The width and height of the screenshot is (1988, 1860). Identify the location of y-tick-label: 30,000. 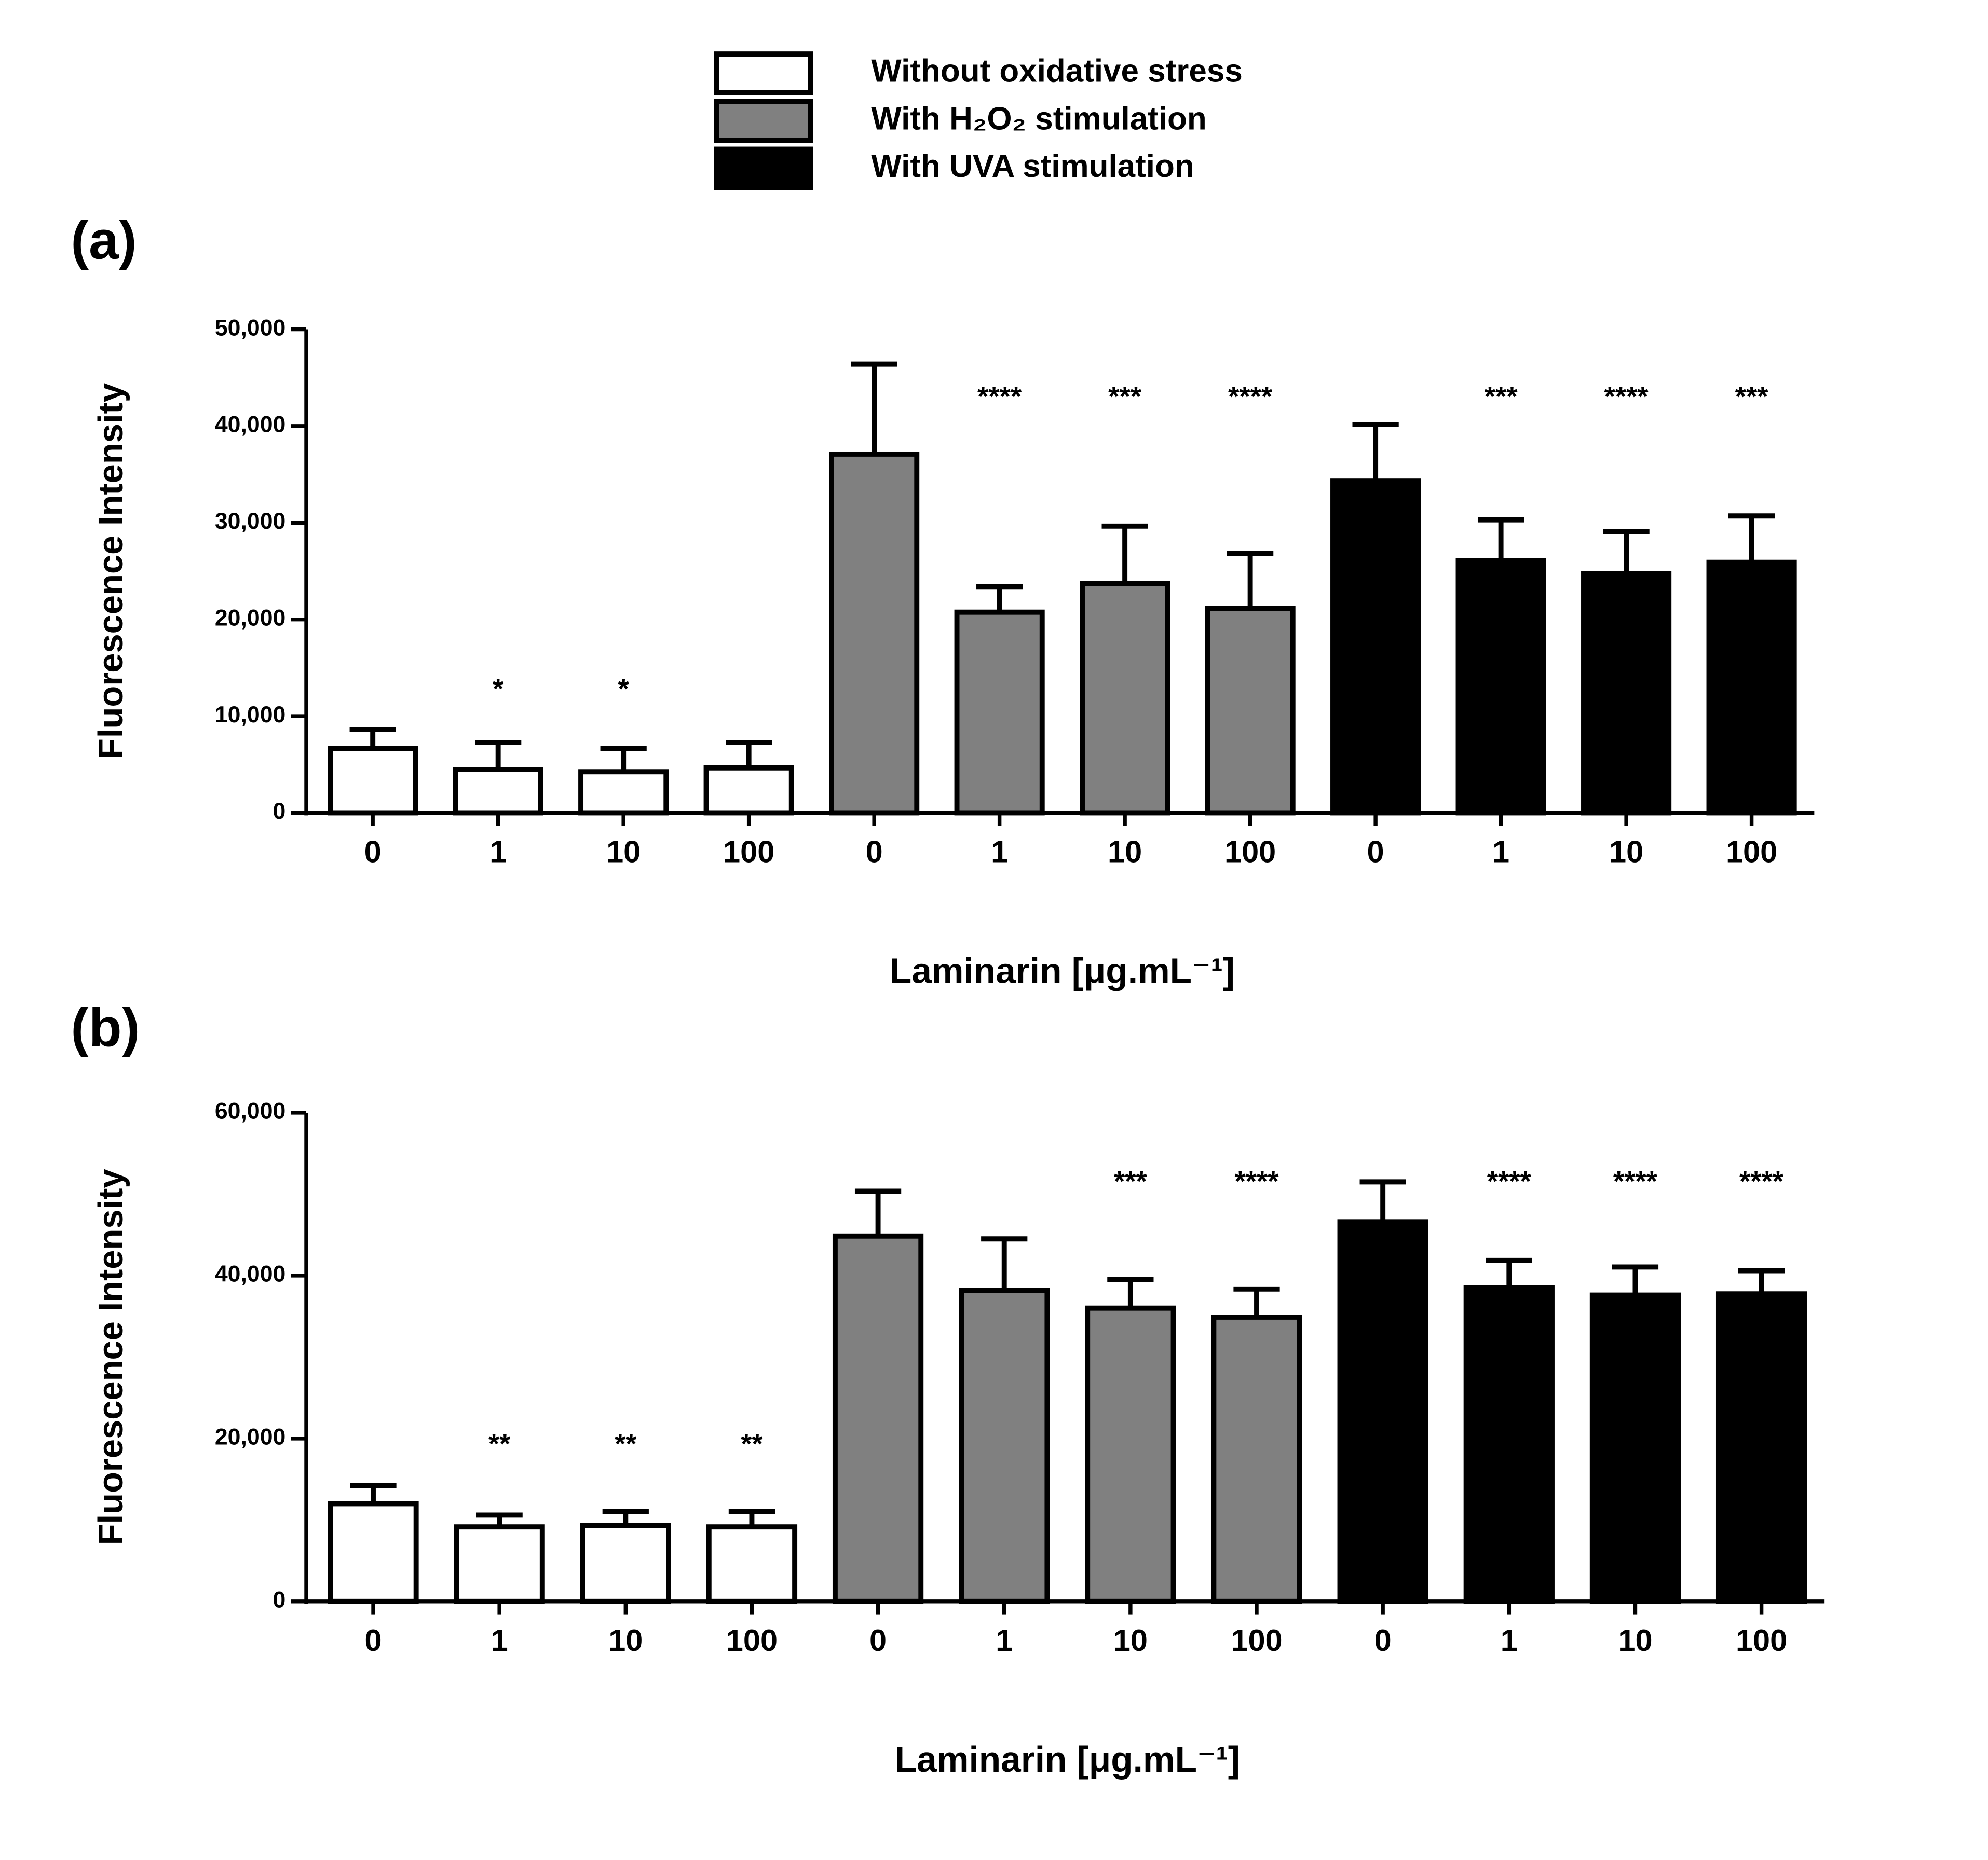
(250, 521).